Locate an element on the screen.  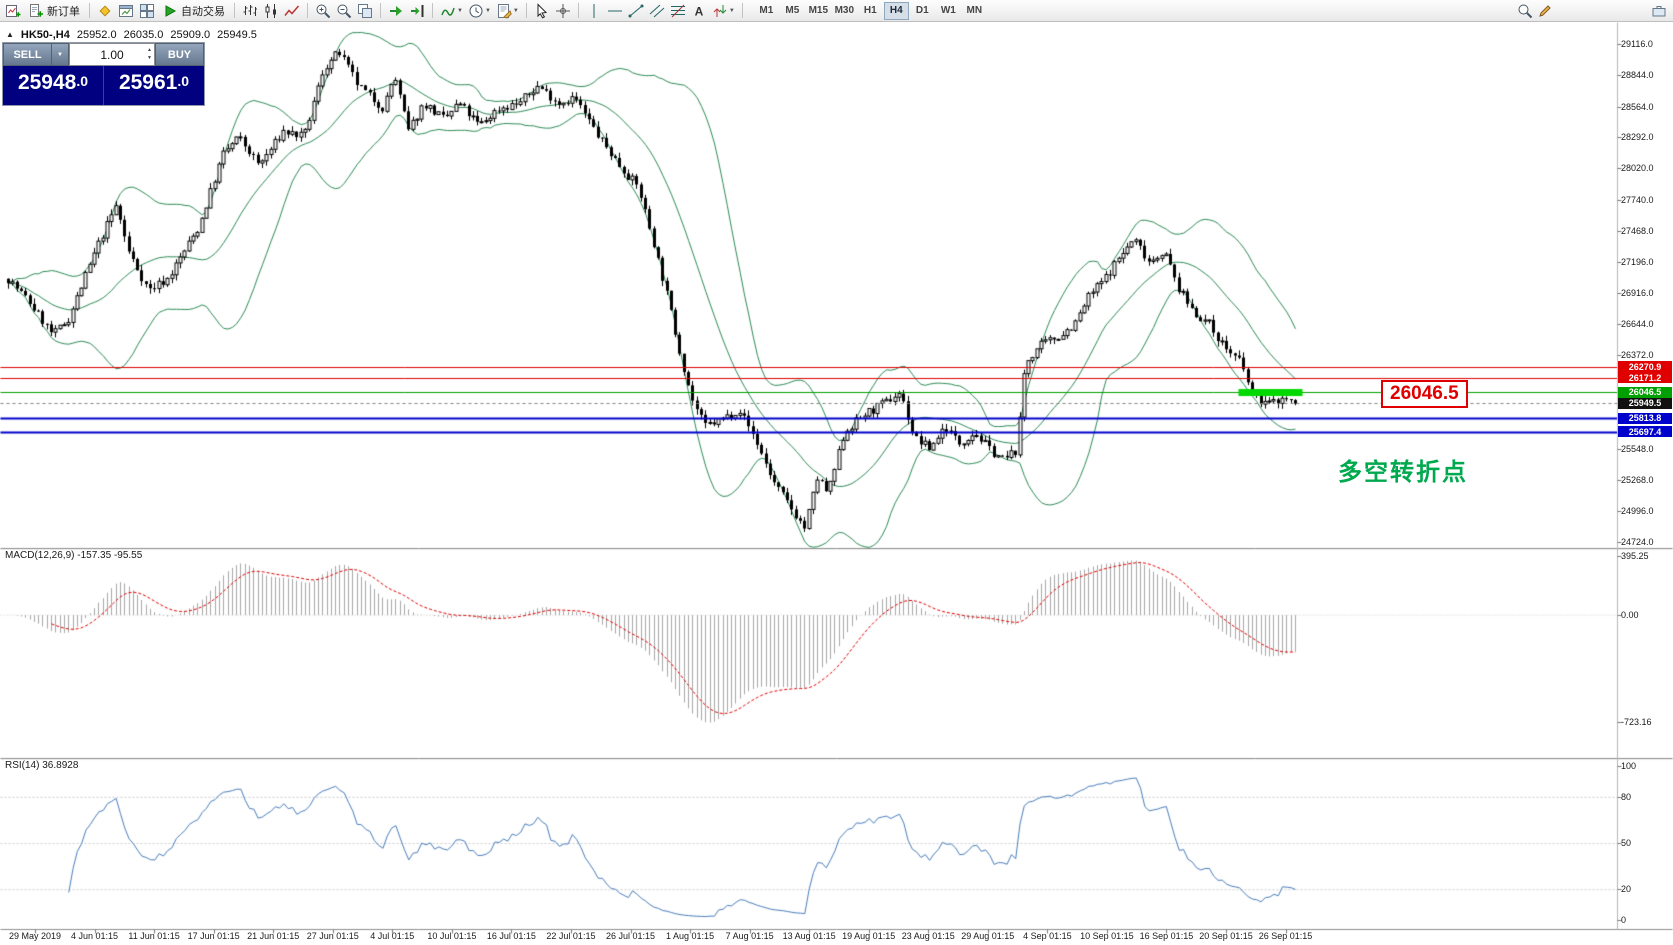
sell-price-button: 25948 .0 is located at coordinates (53, 85).